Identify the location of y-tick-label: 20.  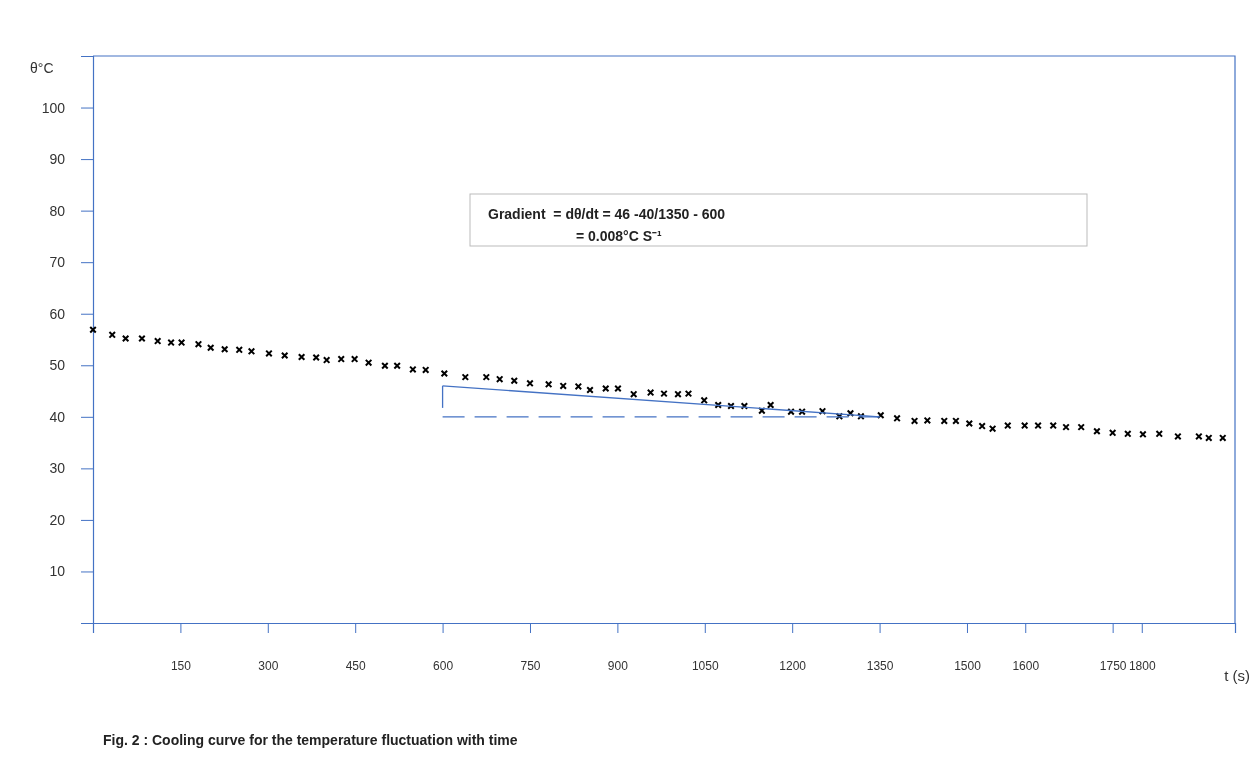
(57, 519).